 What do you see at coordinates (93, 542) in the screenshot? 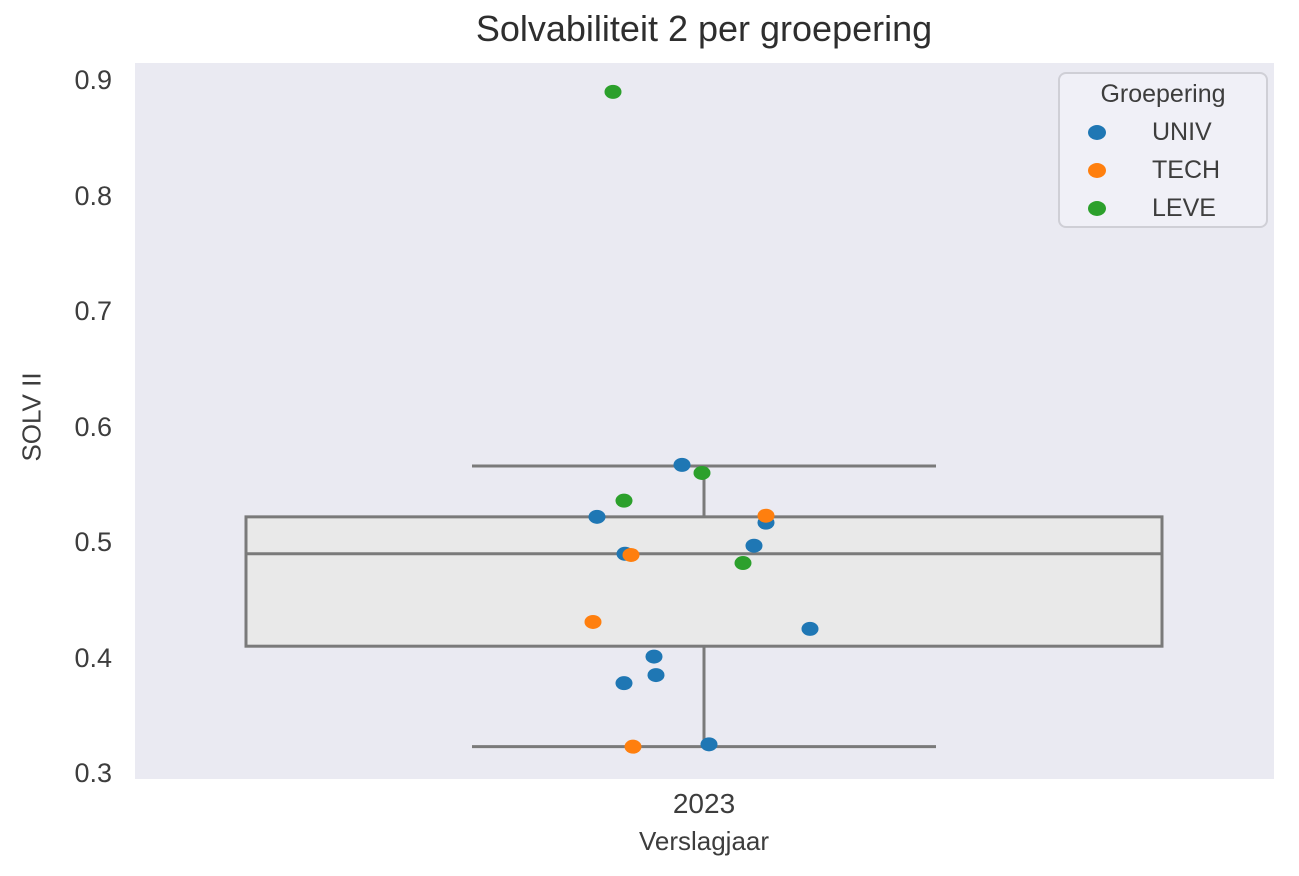
I see `y-tick-label: 0.5` at bounding box center [93, 542].